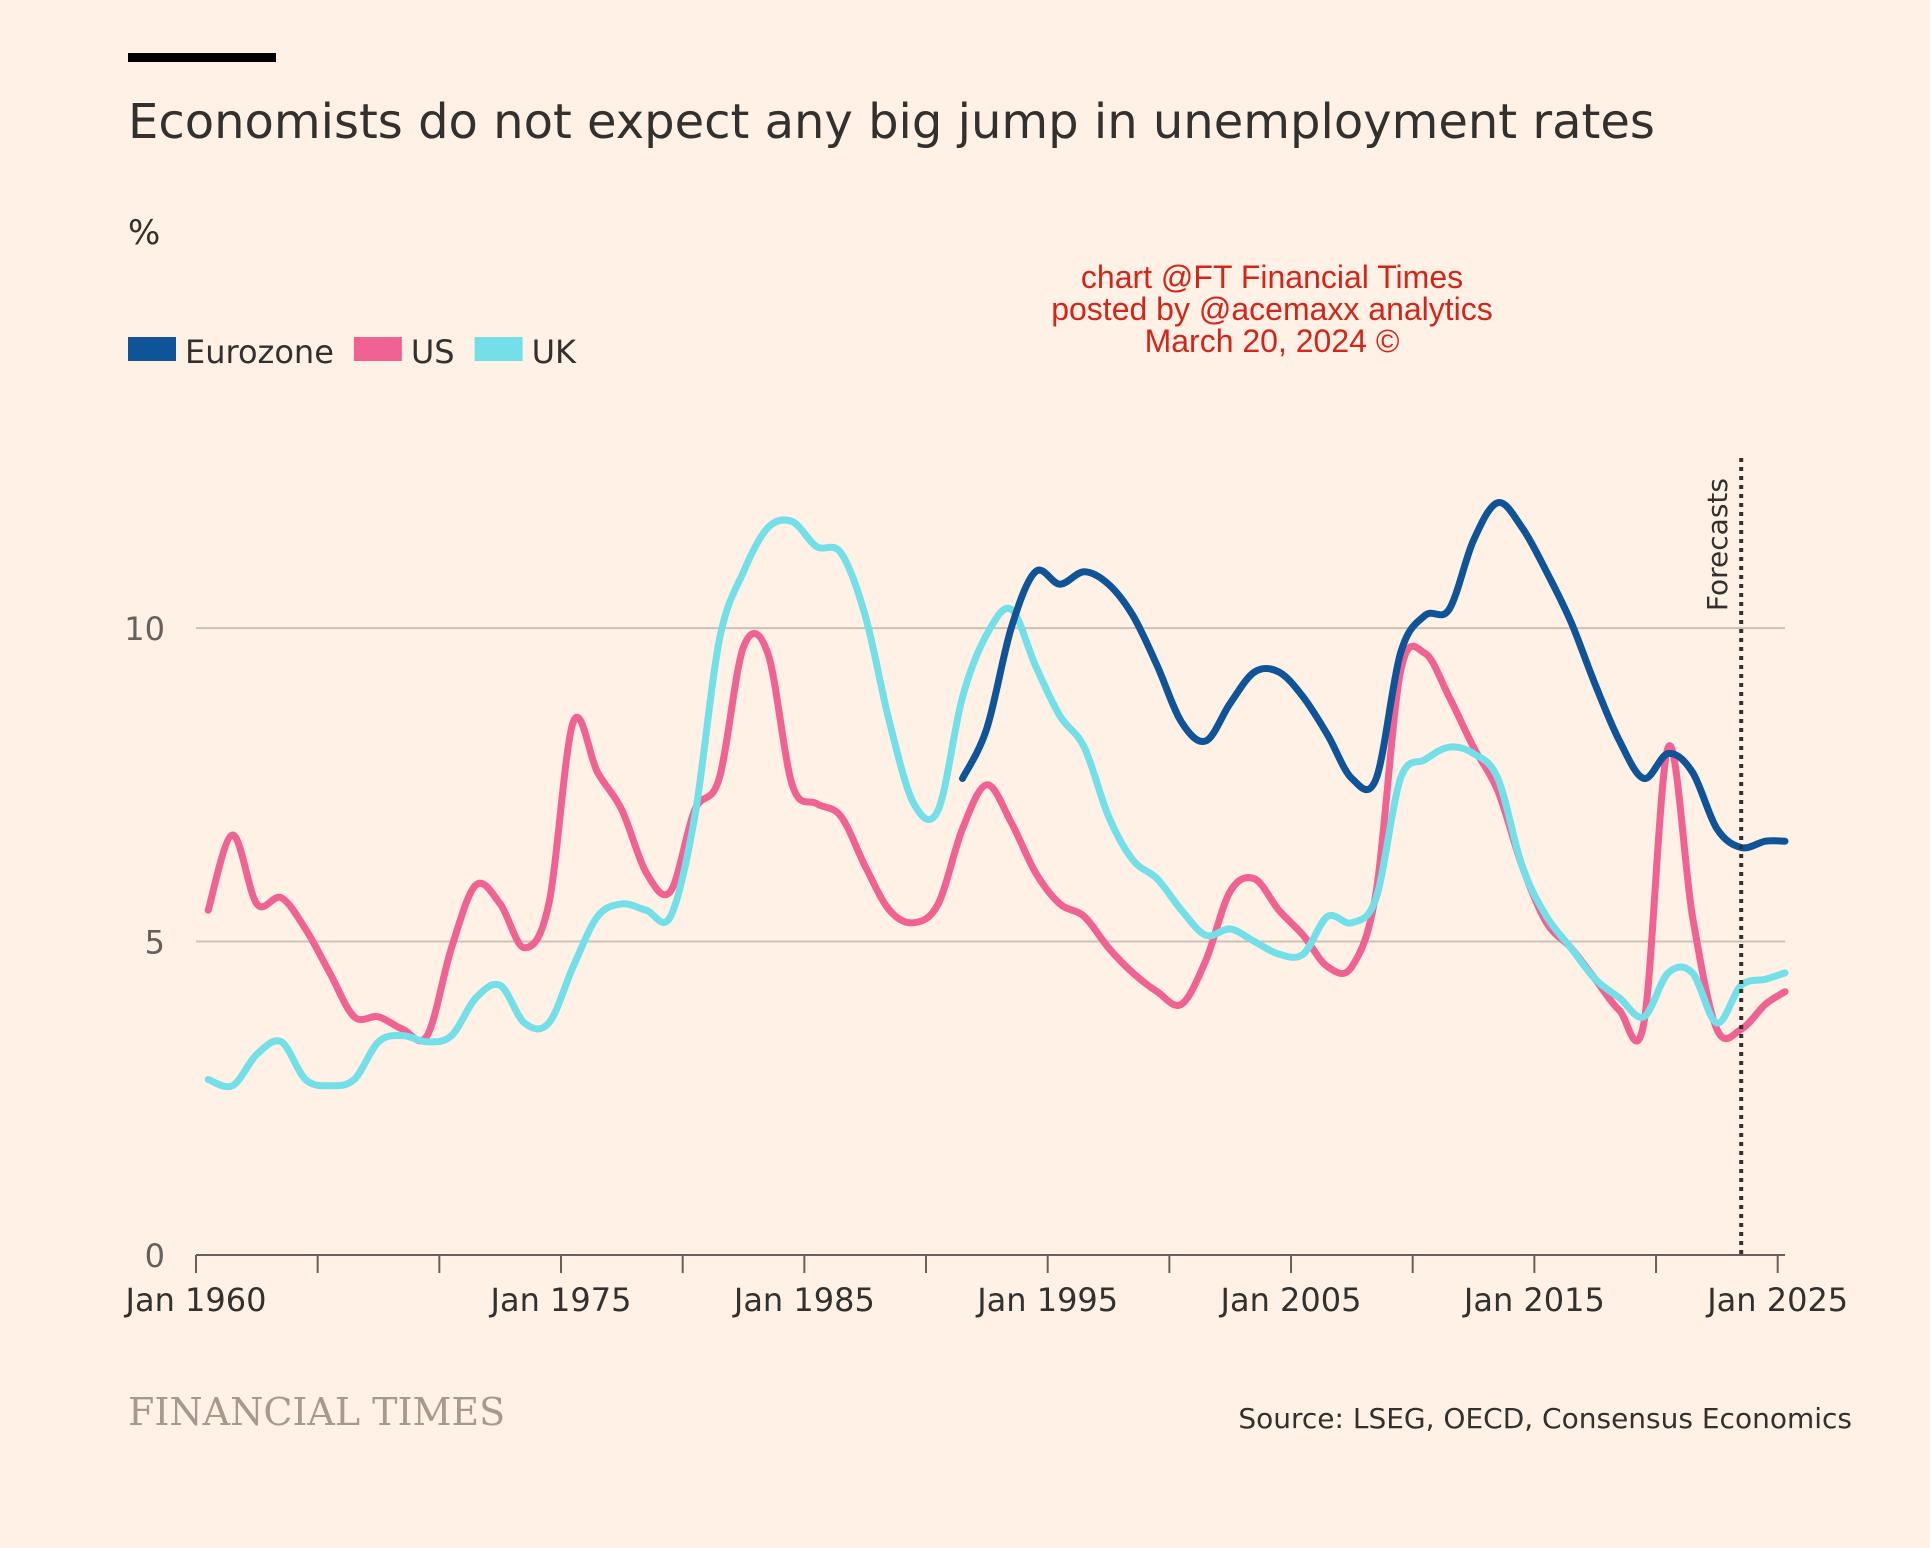 The image size is (1930, 1548). I want to click on y-tick-label: 10, so click(144, 629).